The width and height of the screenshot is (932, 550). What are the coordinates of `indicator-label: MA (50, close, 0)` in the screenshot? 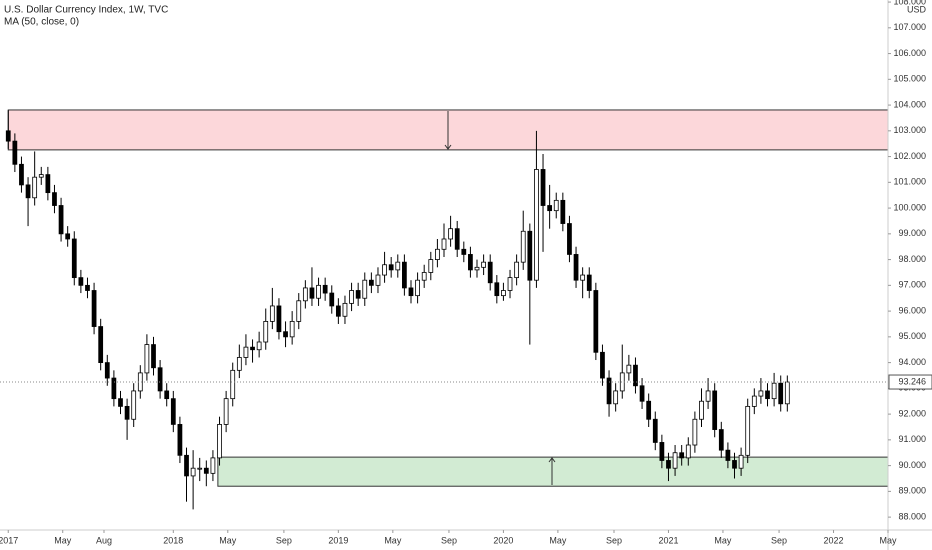 It's located at (41, 22).